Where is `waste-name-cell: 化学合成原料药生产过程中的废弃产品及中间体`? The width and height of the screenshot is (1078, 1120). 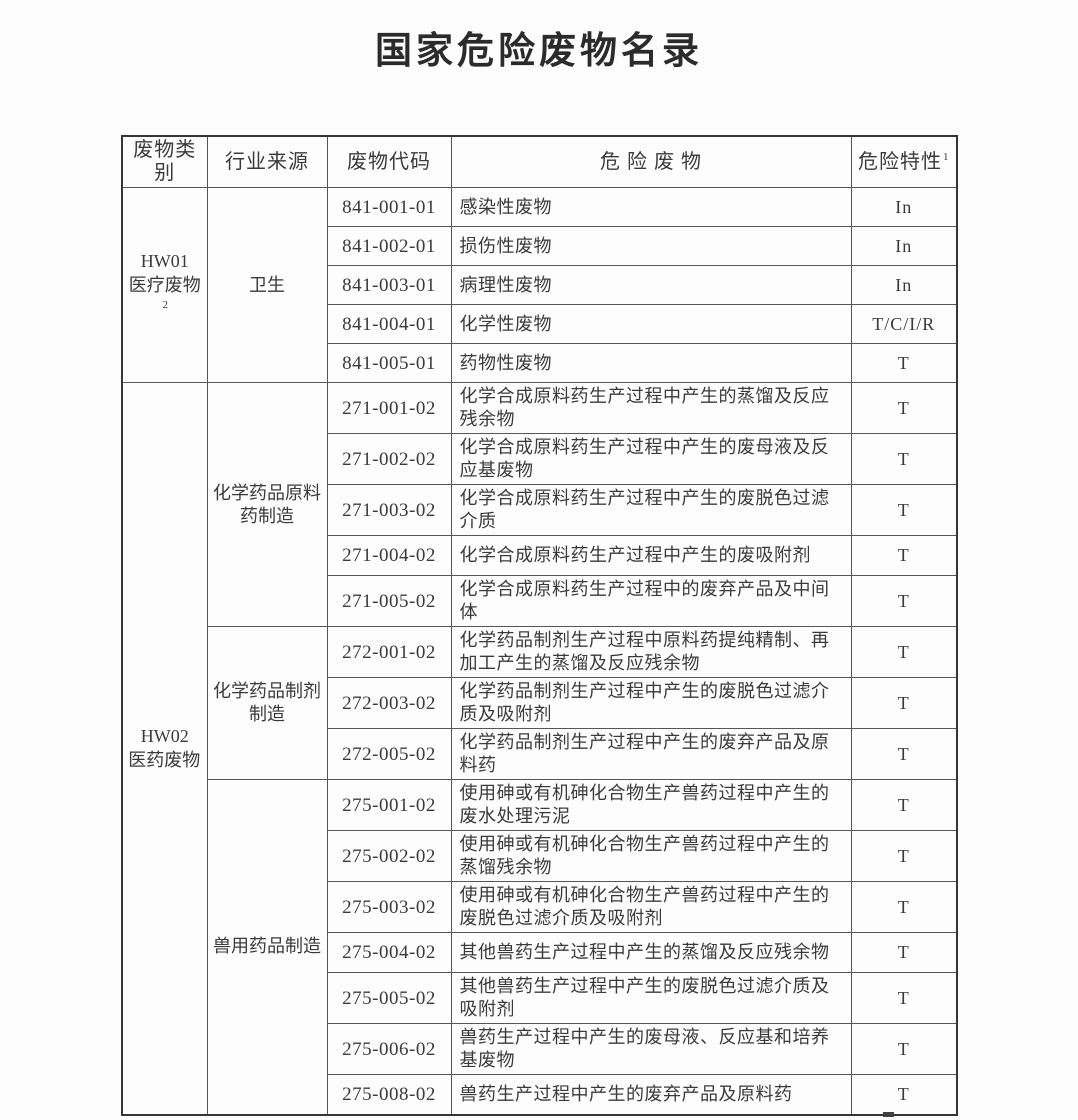
waste-name-cell: 化学合成原料药生产过程中的废弃产品及中间体 is located at coordinates (651, 601).